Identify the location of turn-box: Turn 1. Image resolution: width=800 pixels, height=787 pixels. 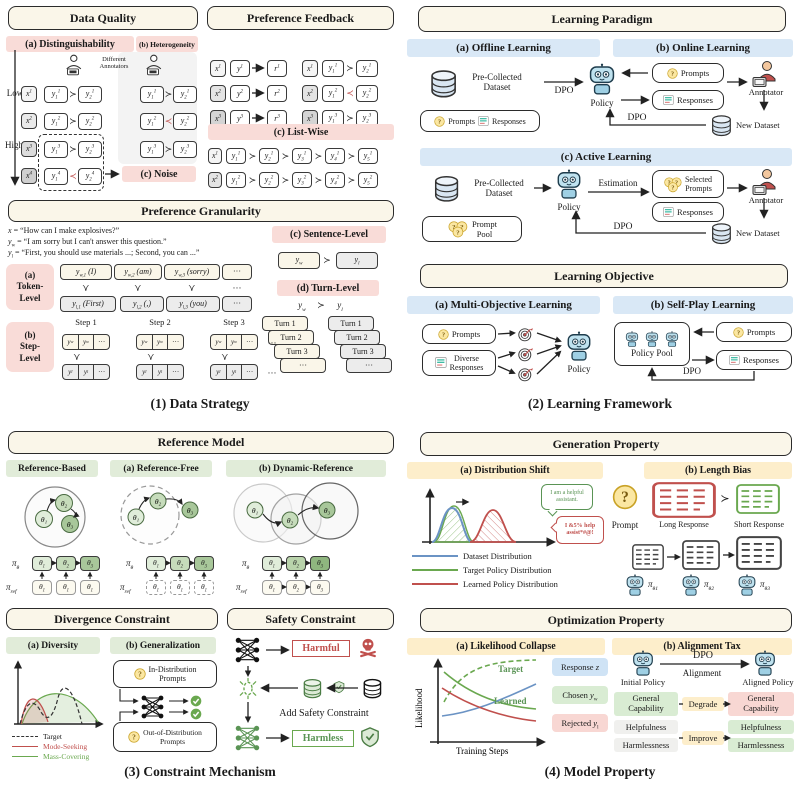
(285, 323).